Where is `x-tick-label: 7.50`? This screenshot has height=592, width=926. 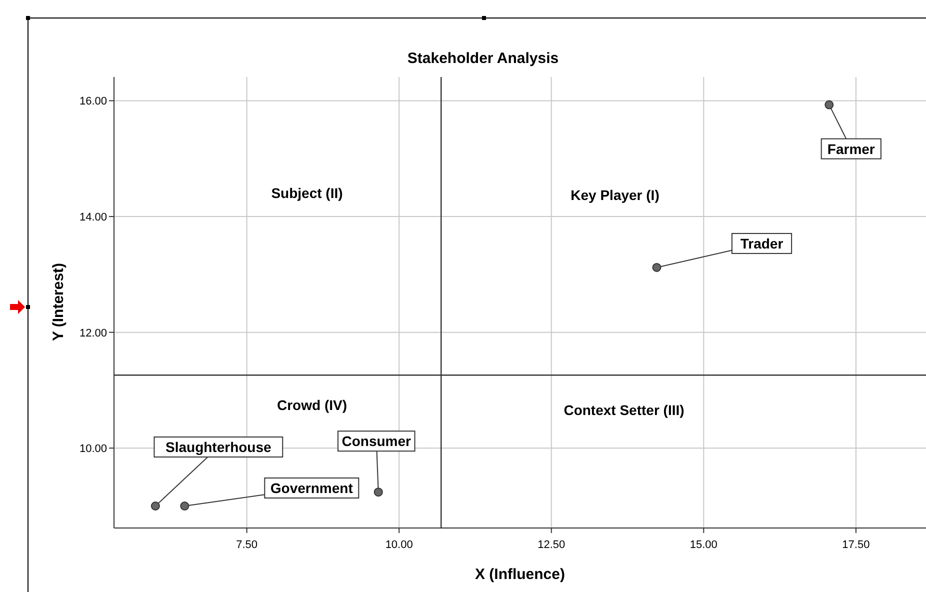
x-tick-label: 7.50 is located at coordinates (247, 545).